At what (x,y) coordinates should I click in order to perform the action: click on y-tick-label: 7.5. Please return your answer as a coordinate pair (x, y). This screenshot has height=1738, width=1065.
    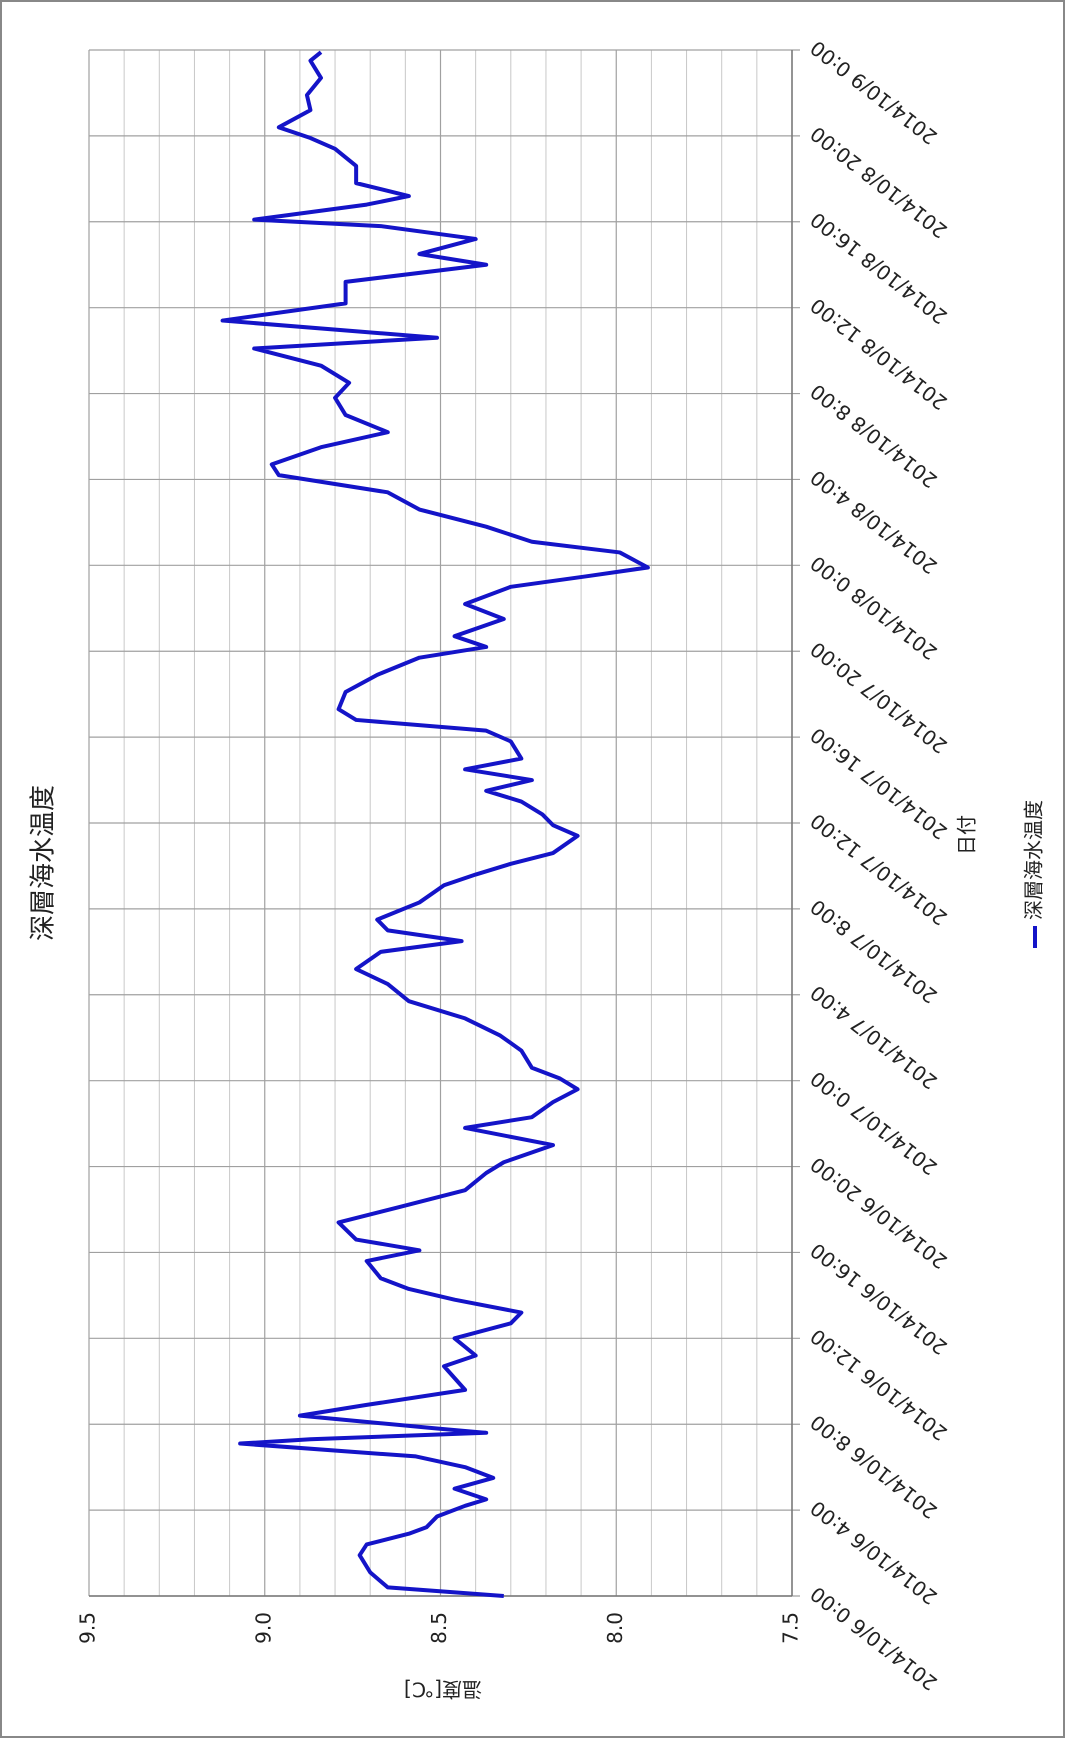
    Looking at the image, I should click on (791, 1628).